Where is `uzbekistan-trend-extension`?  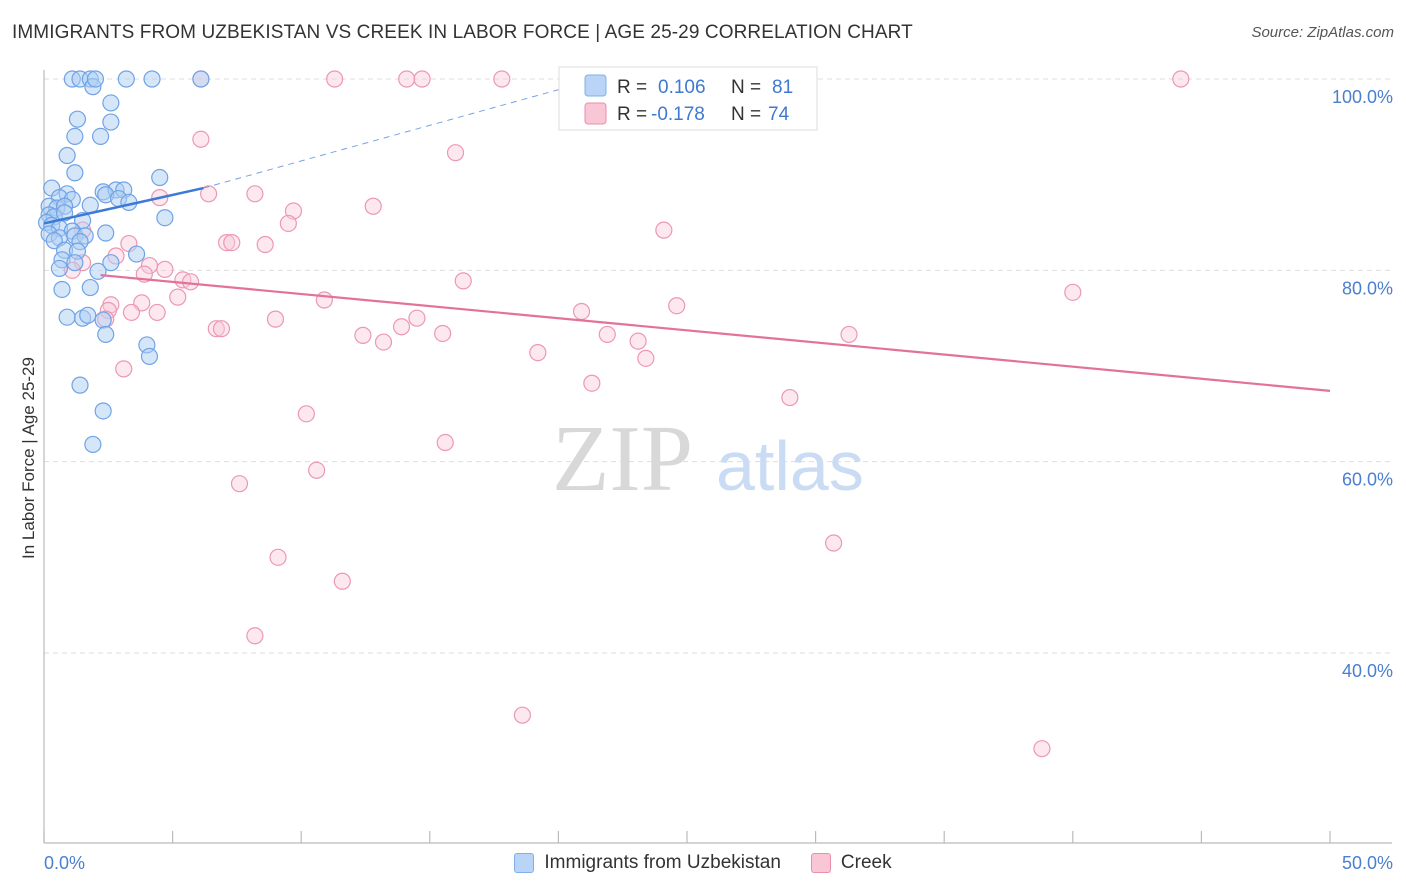
uzbekistan-trend-extension is located at coordinates (400, 133).